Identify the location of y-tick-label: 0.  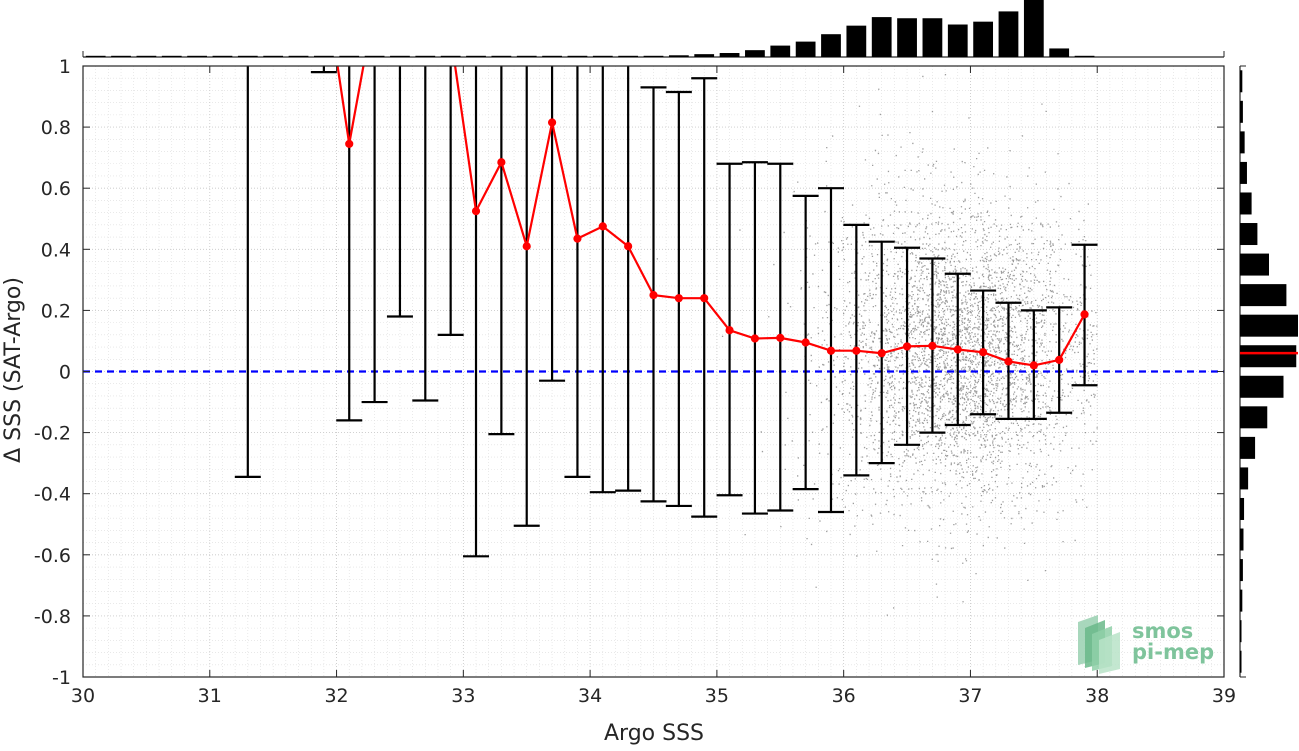
(65, 373).